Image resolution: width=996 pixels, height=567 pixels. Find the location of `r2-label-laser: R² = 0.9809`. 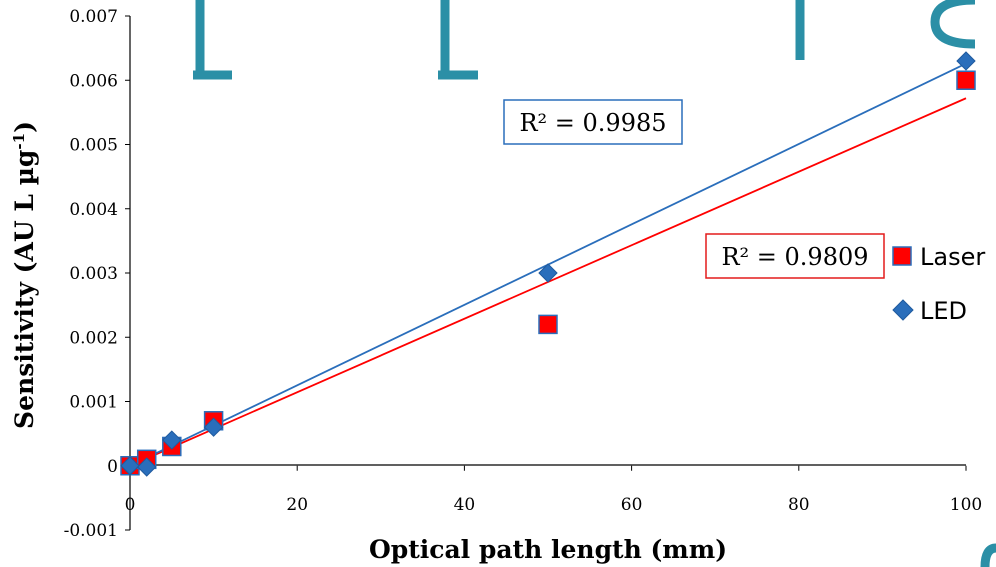

r2-label-laser: R² = 0.9809 is located at coordinates (795, 256).